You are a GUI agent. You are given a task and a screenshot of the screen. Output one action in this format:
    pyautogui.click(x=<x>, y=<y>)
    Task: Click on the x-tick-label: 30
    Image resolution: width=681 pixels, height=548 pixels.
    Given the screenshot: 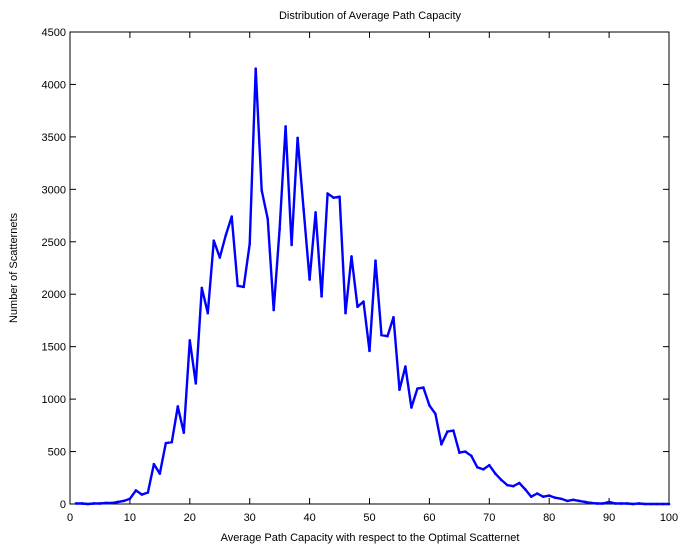 What is the action you would take?
    pyautogui.click(x=250, y=518)
    